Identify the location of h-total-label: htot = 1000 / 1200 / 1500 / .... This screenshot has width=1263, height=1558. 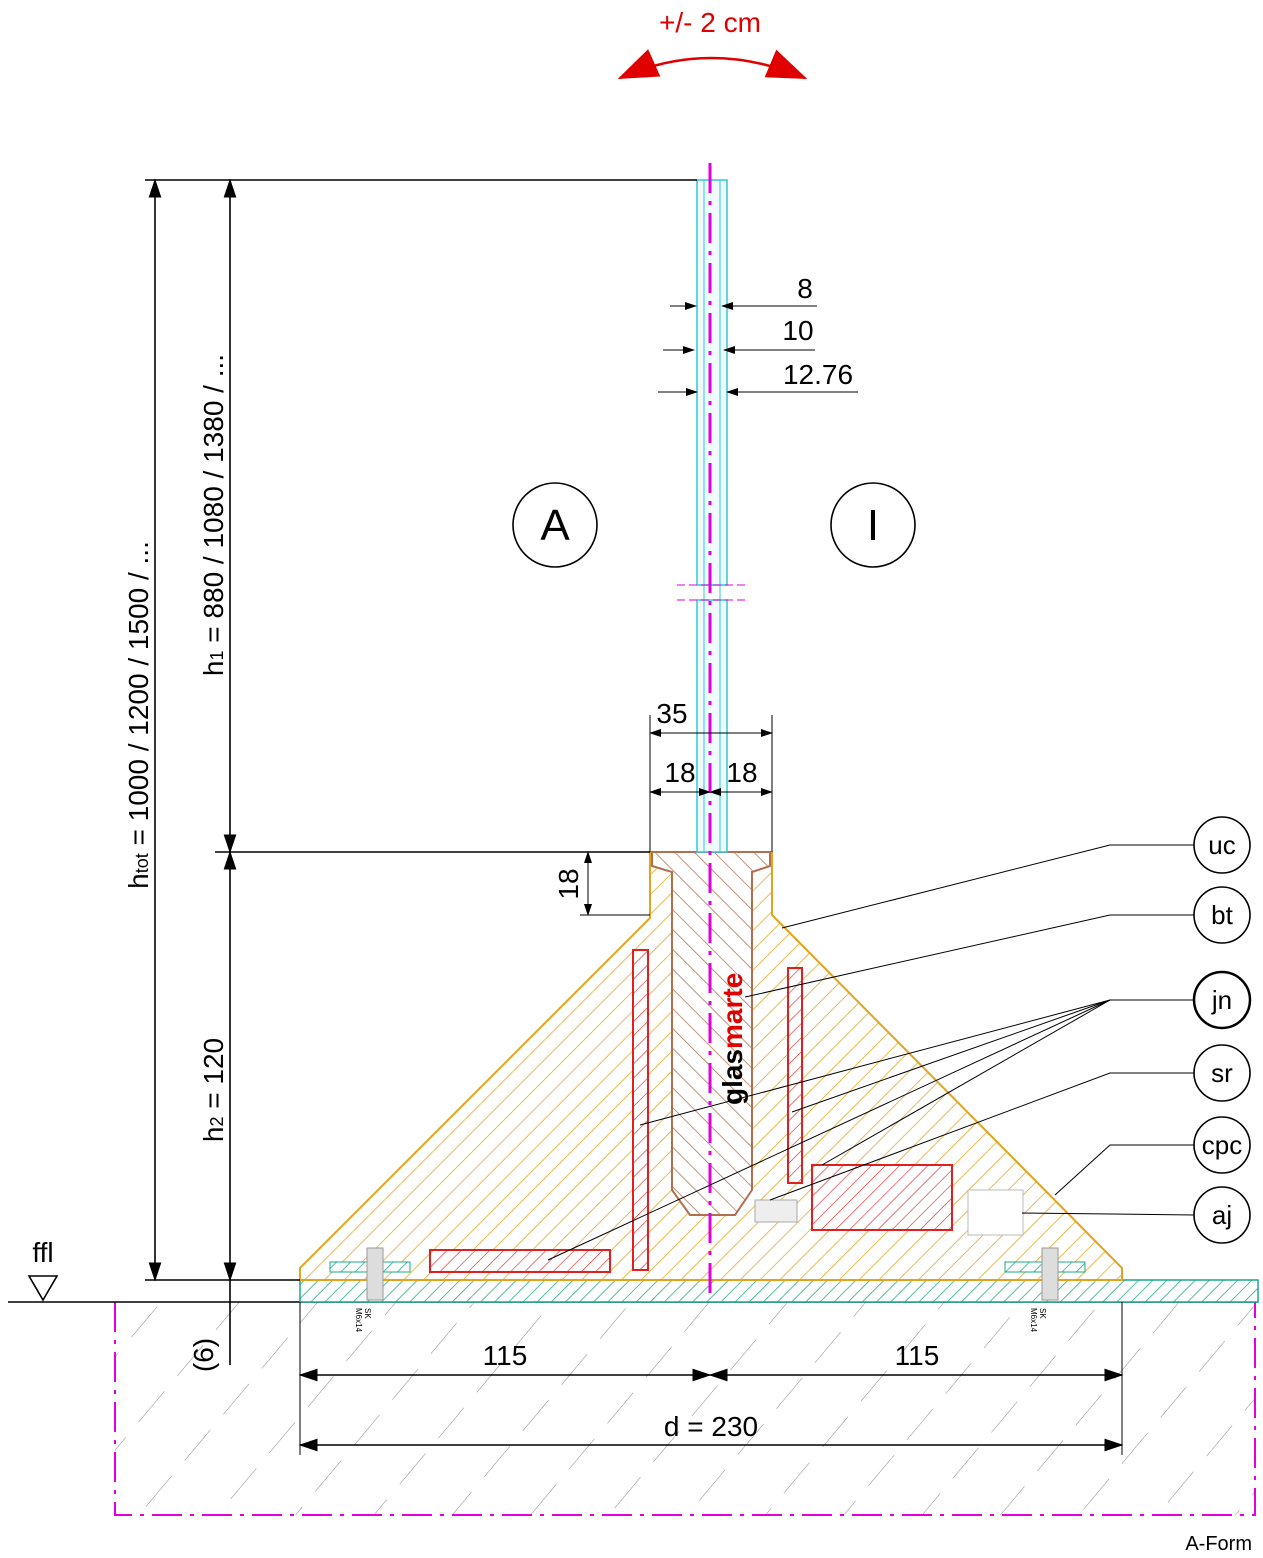
(138, 715).